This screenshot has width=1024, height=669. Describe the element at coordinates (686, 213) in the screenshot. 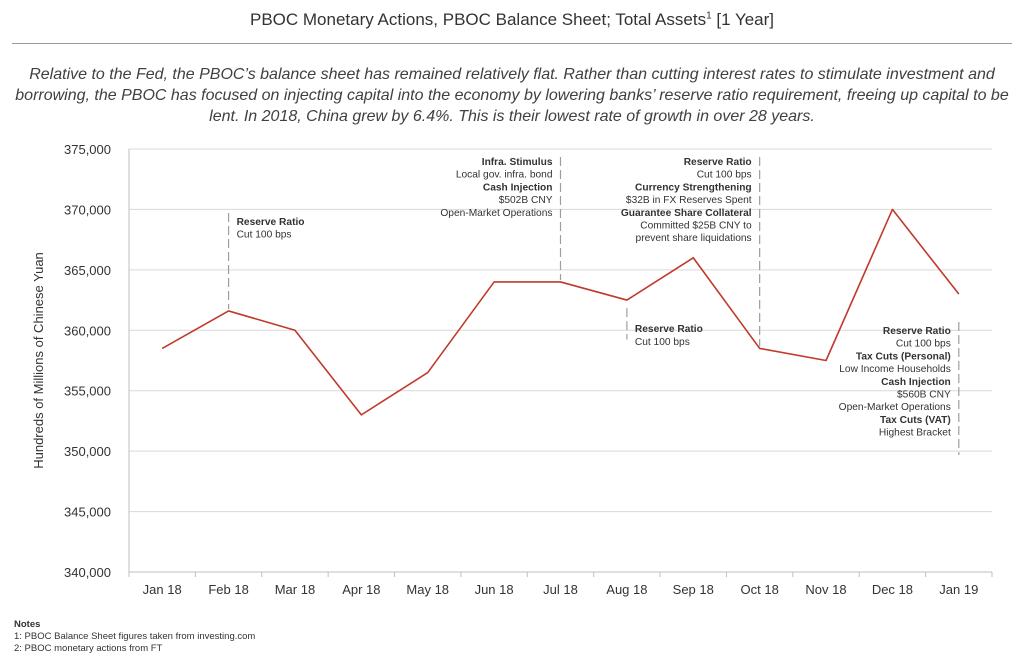

I see `annotation-text: Guarantee Share Collateral` at that location.